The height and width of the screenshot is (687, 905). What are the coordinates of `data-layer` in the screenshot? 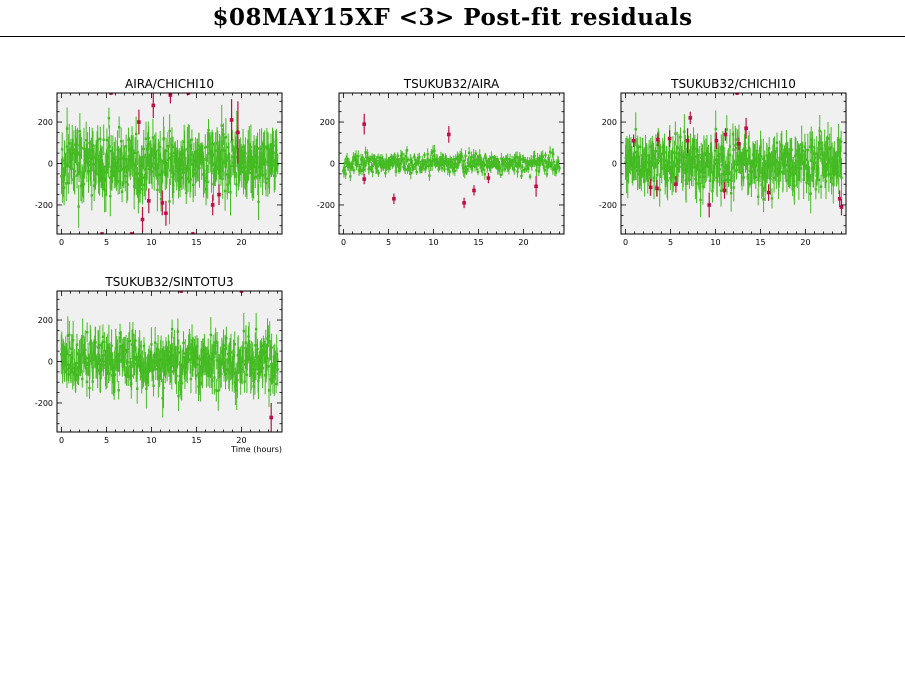 It's located at (451, 161).